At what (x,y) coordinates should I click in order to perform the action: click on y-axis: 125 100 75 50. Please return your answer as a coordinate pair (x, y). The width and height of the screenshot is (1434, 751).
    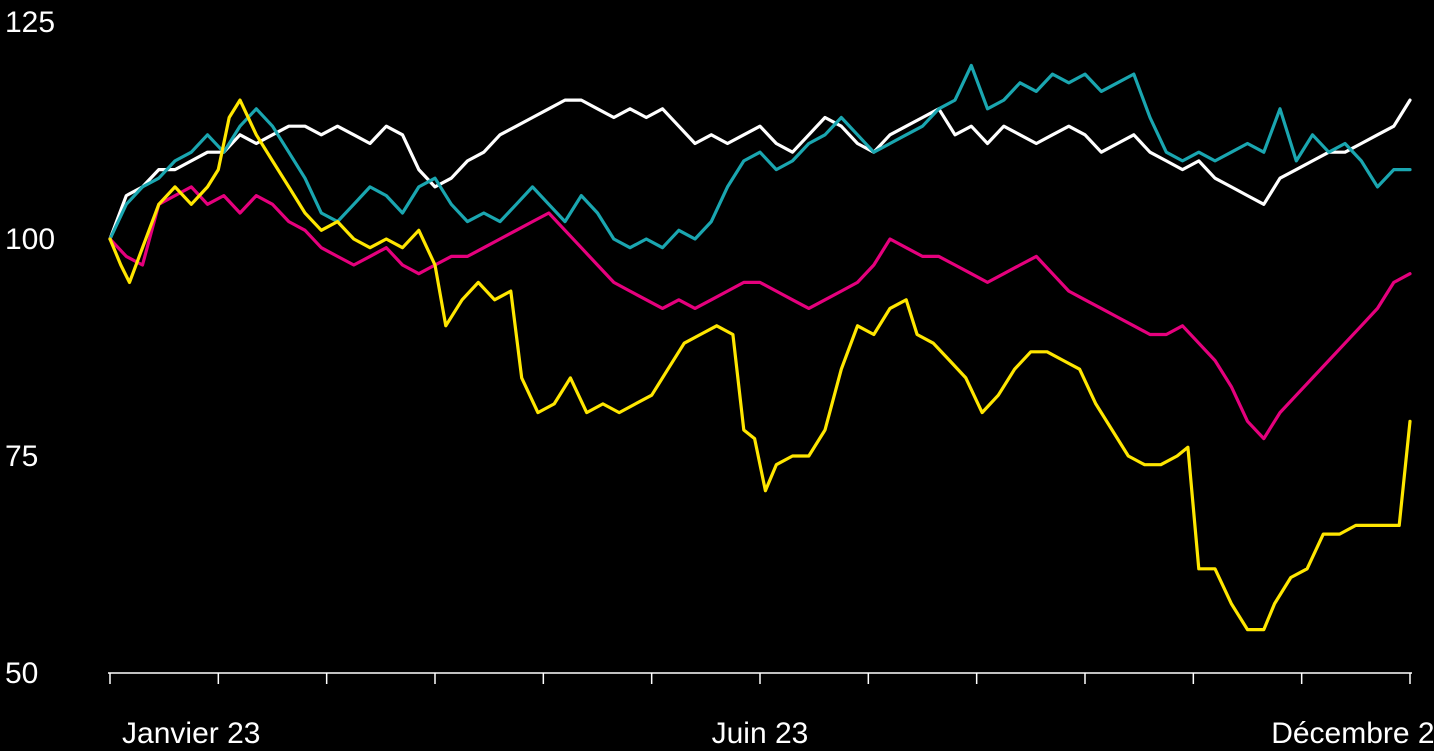
    Looking at the image, I should click on (30, 348).